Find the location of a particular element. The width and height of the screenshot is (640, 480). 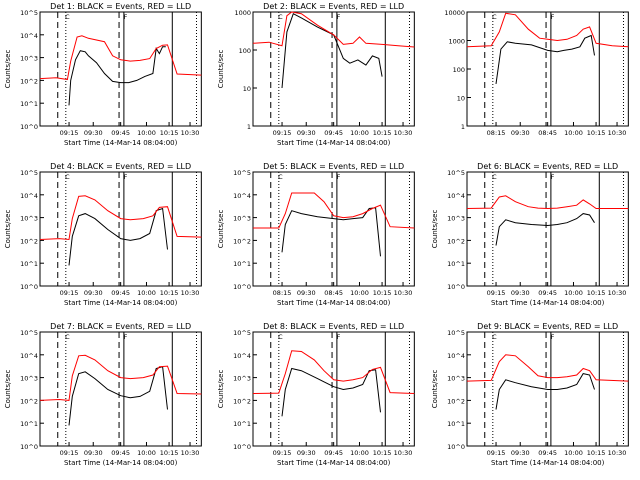

chart-title: Det 1: BLACK = Events, RED = LLD is located at coordinates (120, 6).